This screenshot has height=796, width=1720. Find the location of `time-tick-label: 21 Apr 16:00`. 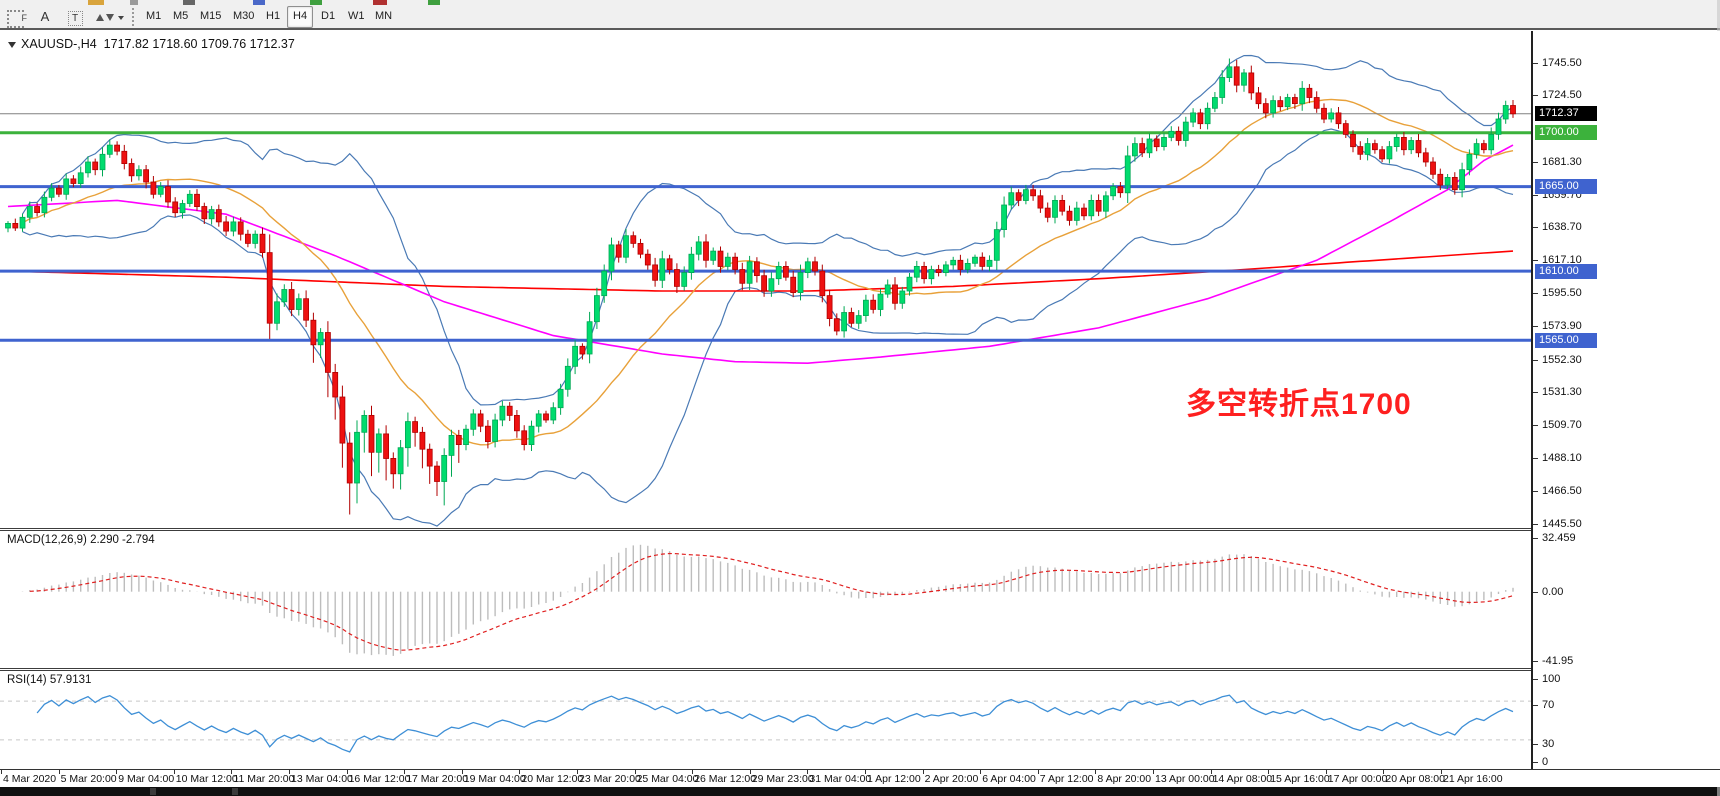

time-tick-label: 21 Apr 16:00 is located at coordinates (1473, 779).